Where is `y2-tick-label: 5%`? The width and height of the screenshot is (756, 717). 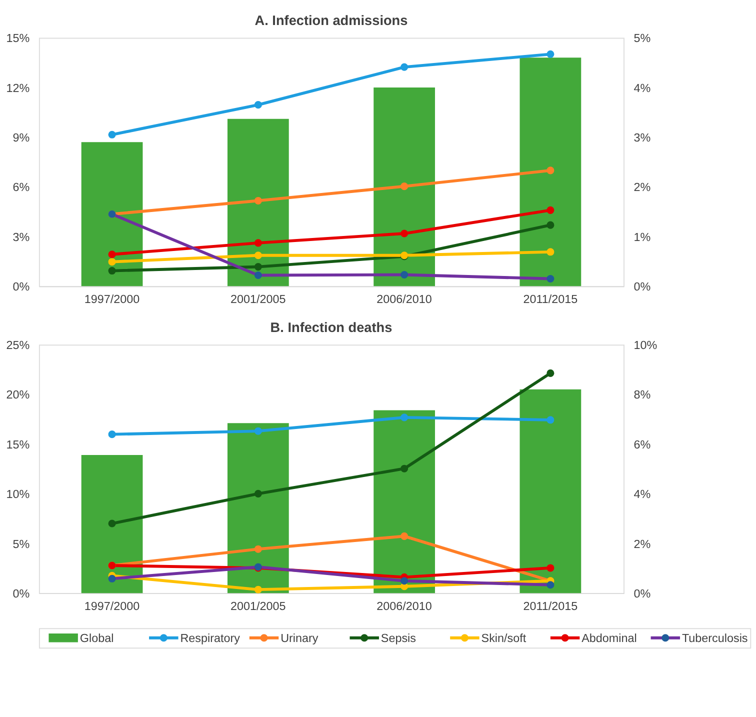 y2-tick-label: 5% is located at coordinates (642, 39).